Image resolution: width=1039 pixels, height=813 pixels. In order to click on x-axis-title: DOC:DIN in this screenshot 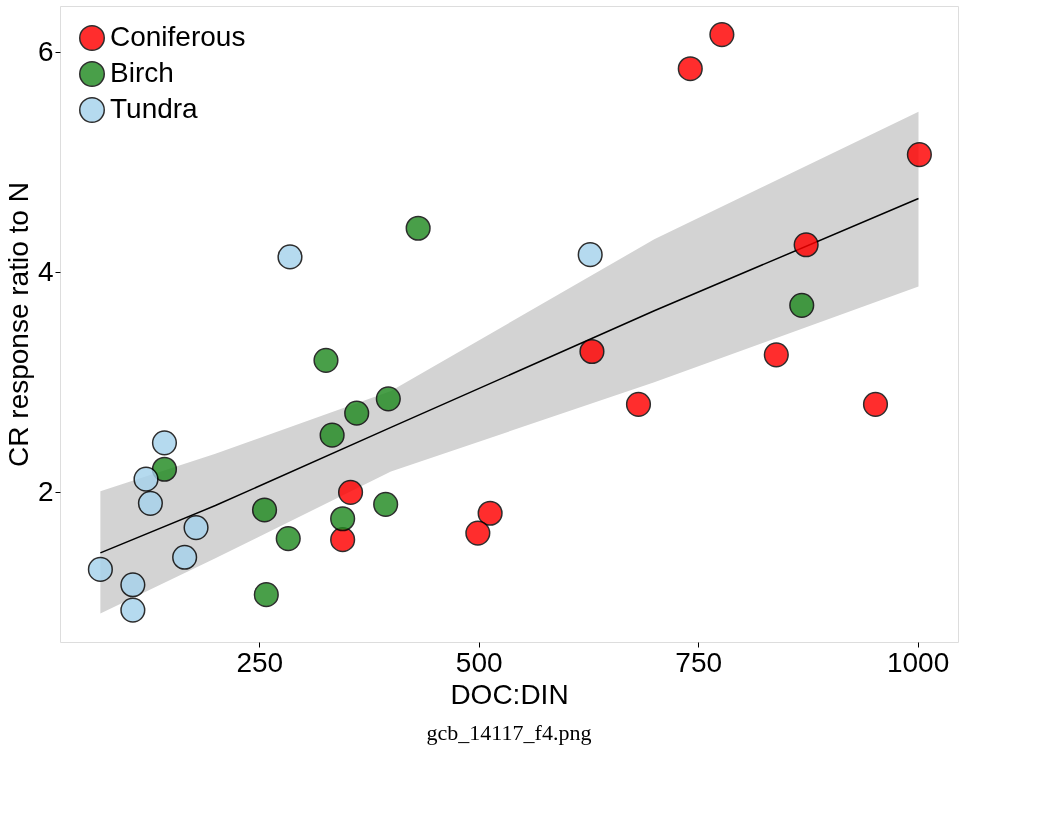, I will do `click(509, 694)`.